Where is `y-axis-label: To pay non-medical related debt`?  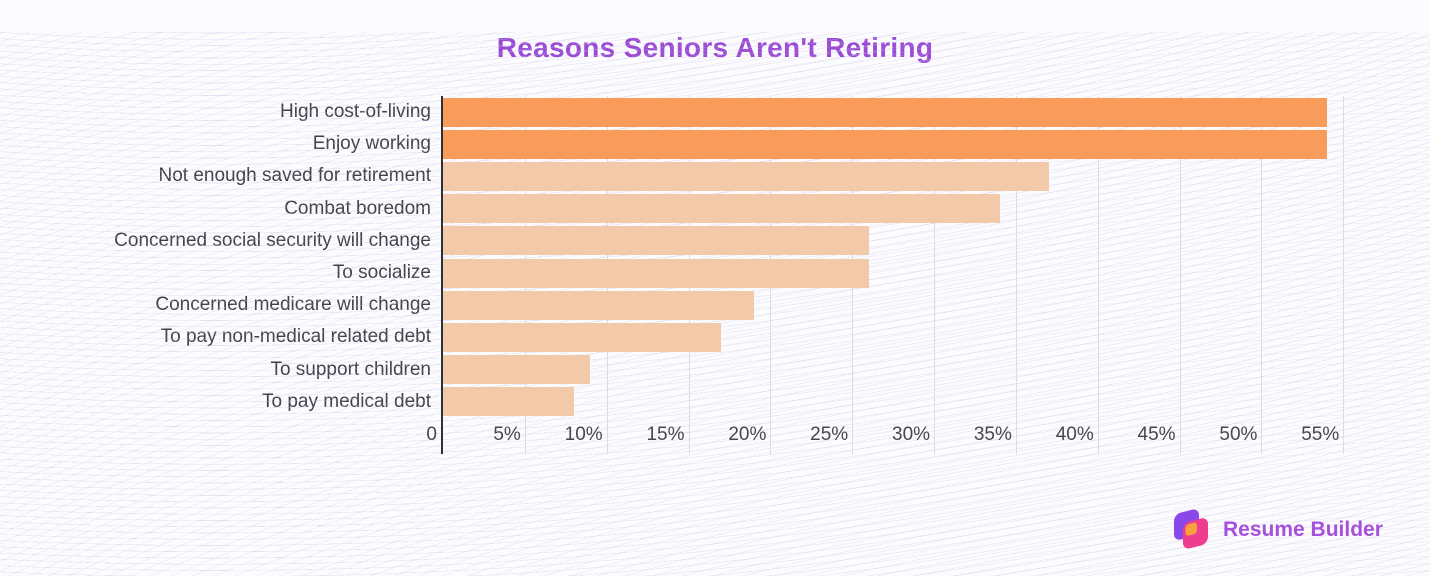
y-axis-label: To pay non-medical related debt is located at coordinates (215, 337).